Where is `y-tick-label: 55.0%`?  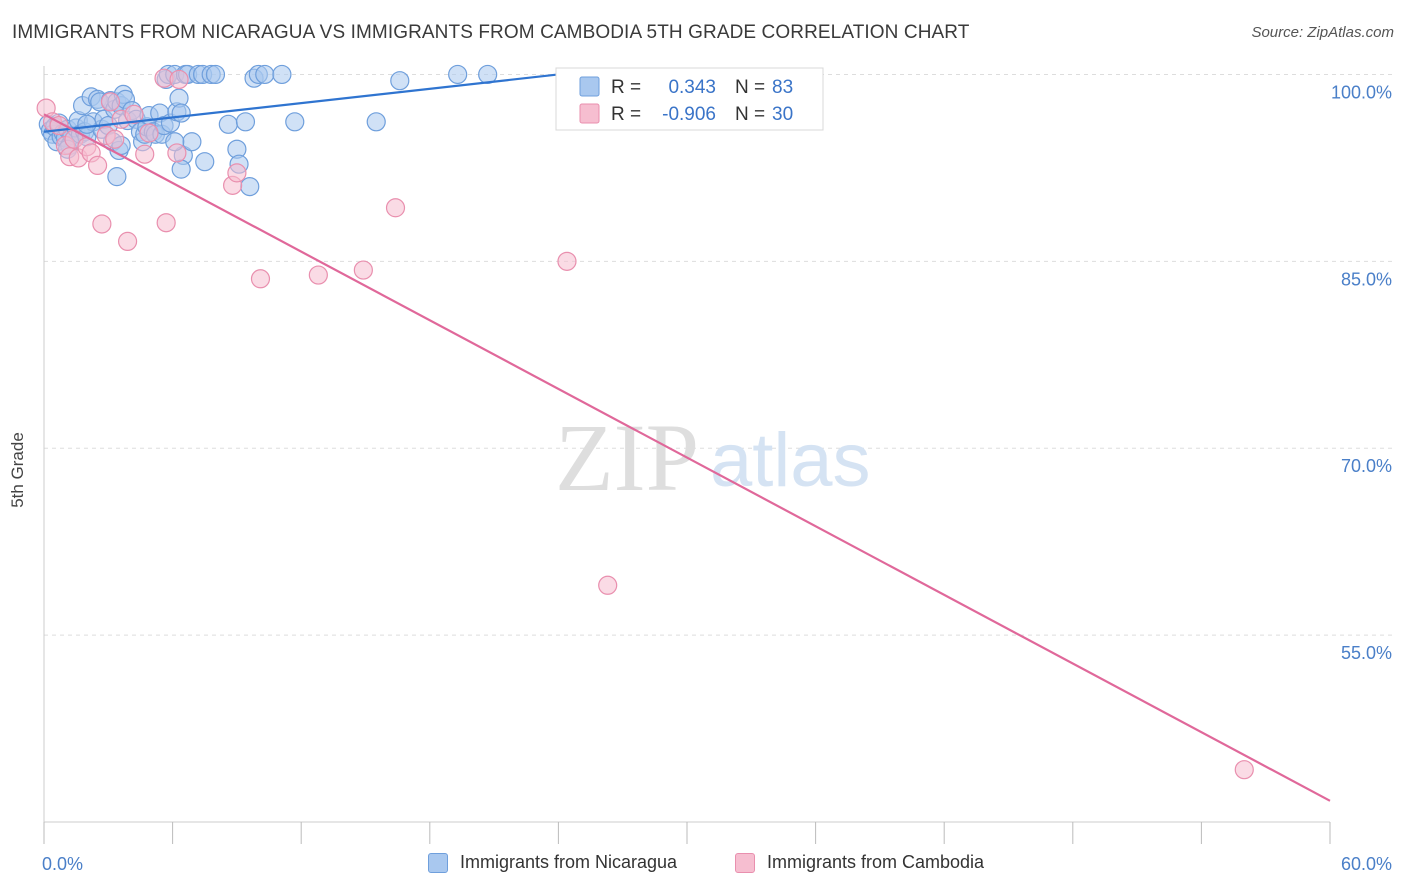 y-tick-label: 55.0% is located at coordinates (1366, 653).